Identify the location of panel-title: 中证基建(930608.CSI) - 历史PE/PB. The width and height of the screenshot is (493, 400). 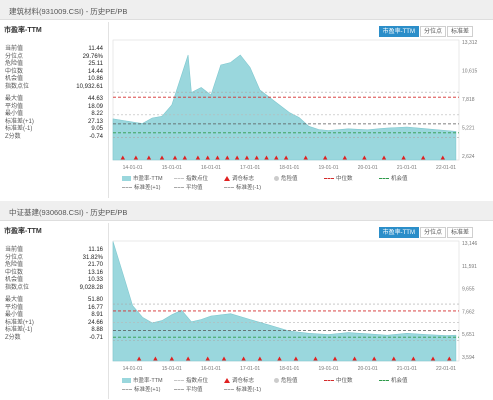
(68, 212).